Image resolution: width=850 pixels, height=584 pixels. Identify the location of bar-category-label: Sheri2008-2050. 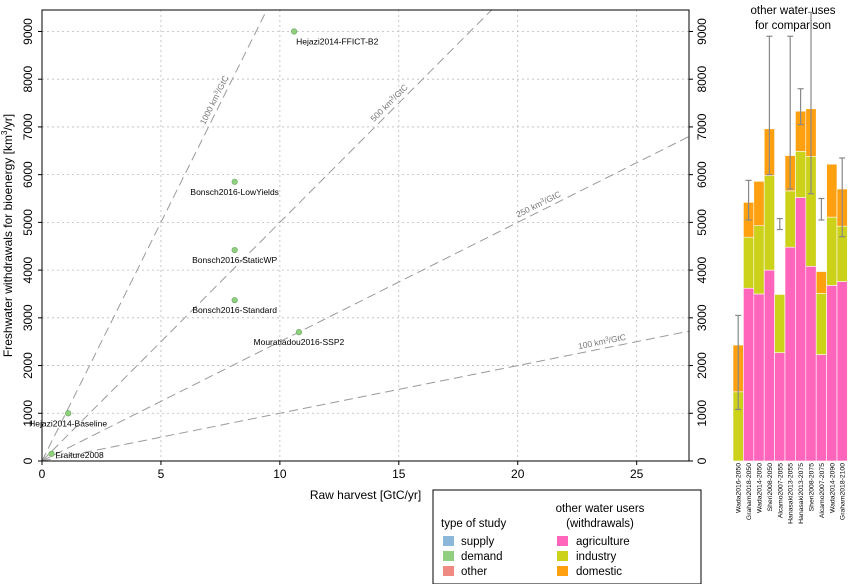
(770, 487).